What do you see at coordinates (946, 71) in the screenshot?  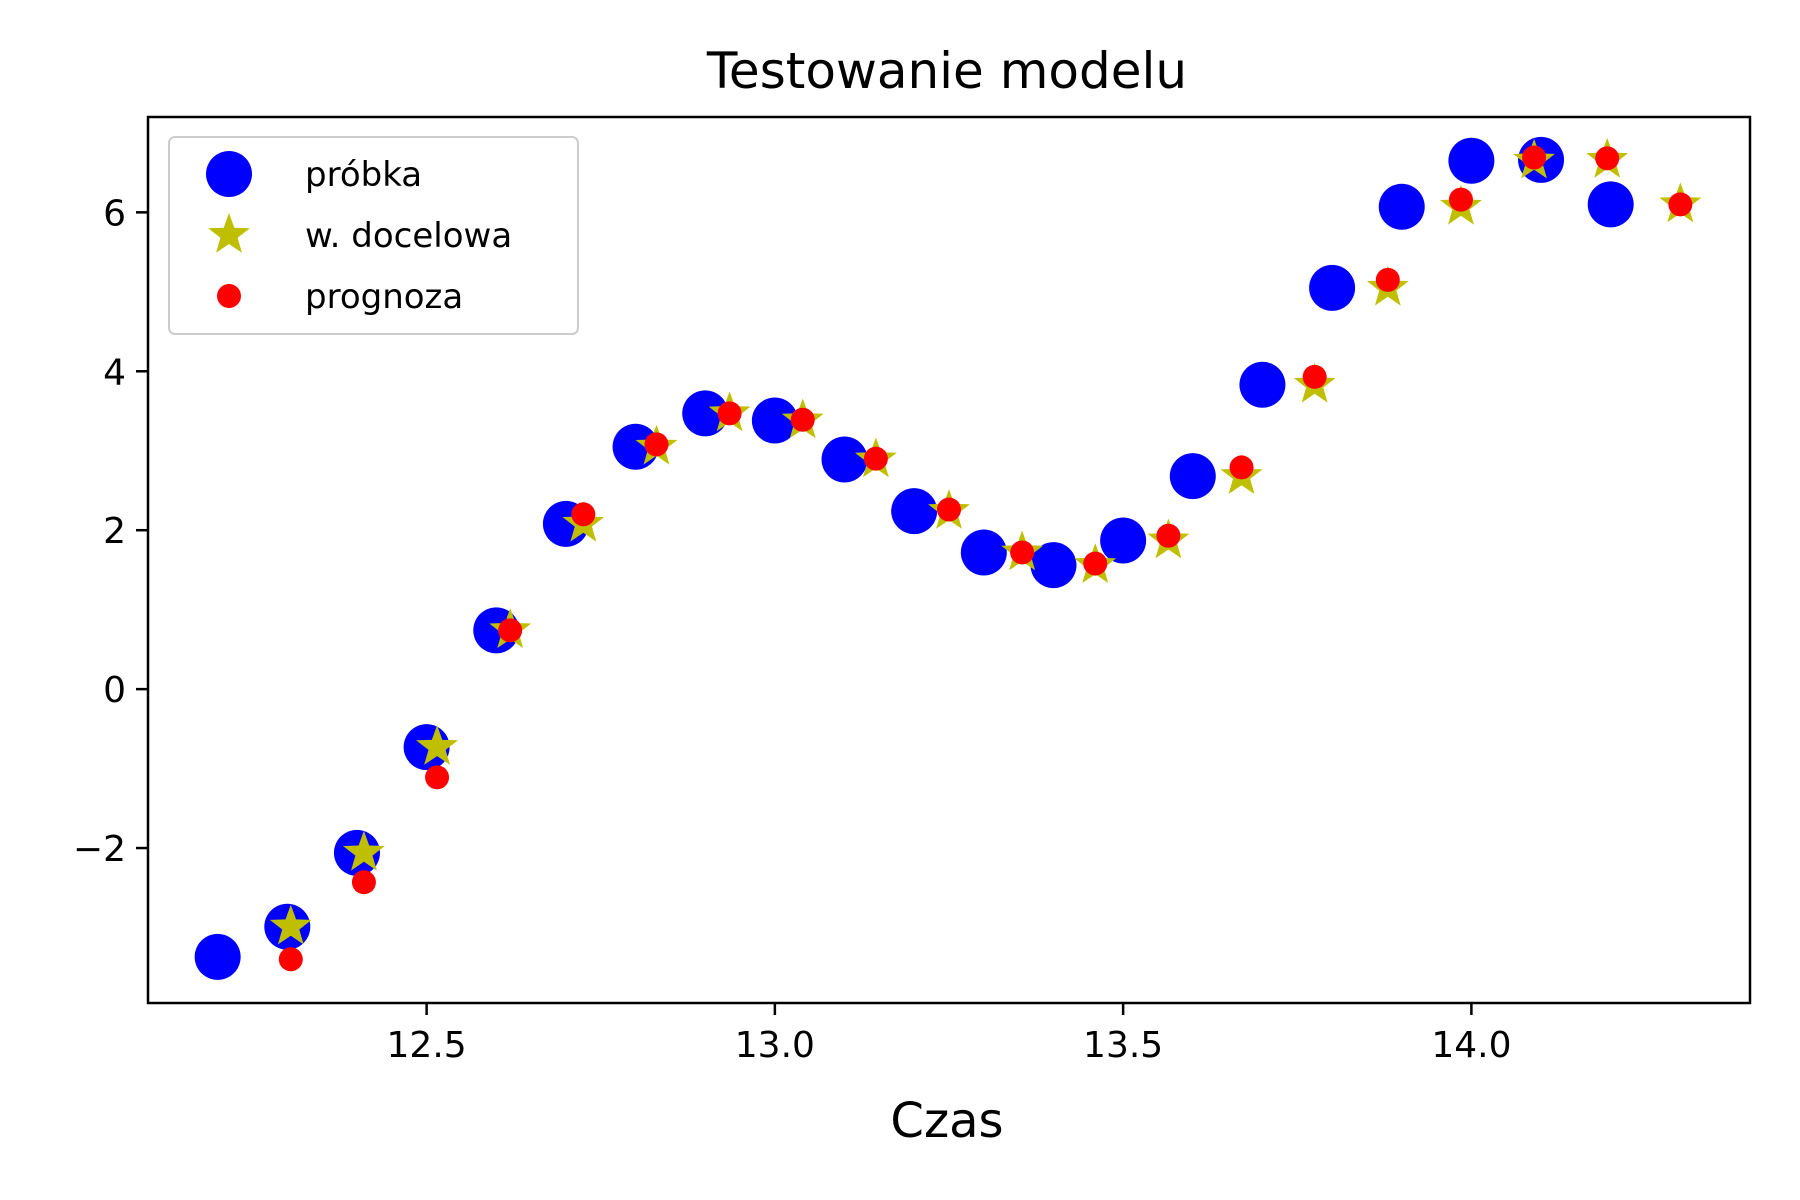 I see `chart-title: Testowanie modelu` at bounding box center [946, 71].